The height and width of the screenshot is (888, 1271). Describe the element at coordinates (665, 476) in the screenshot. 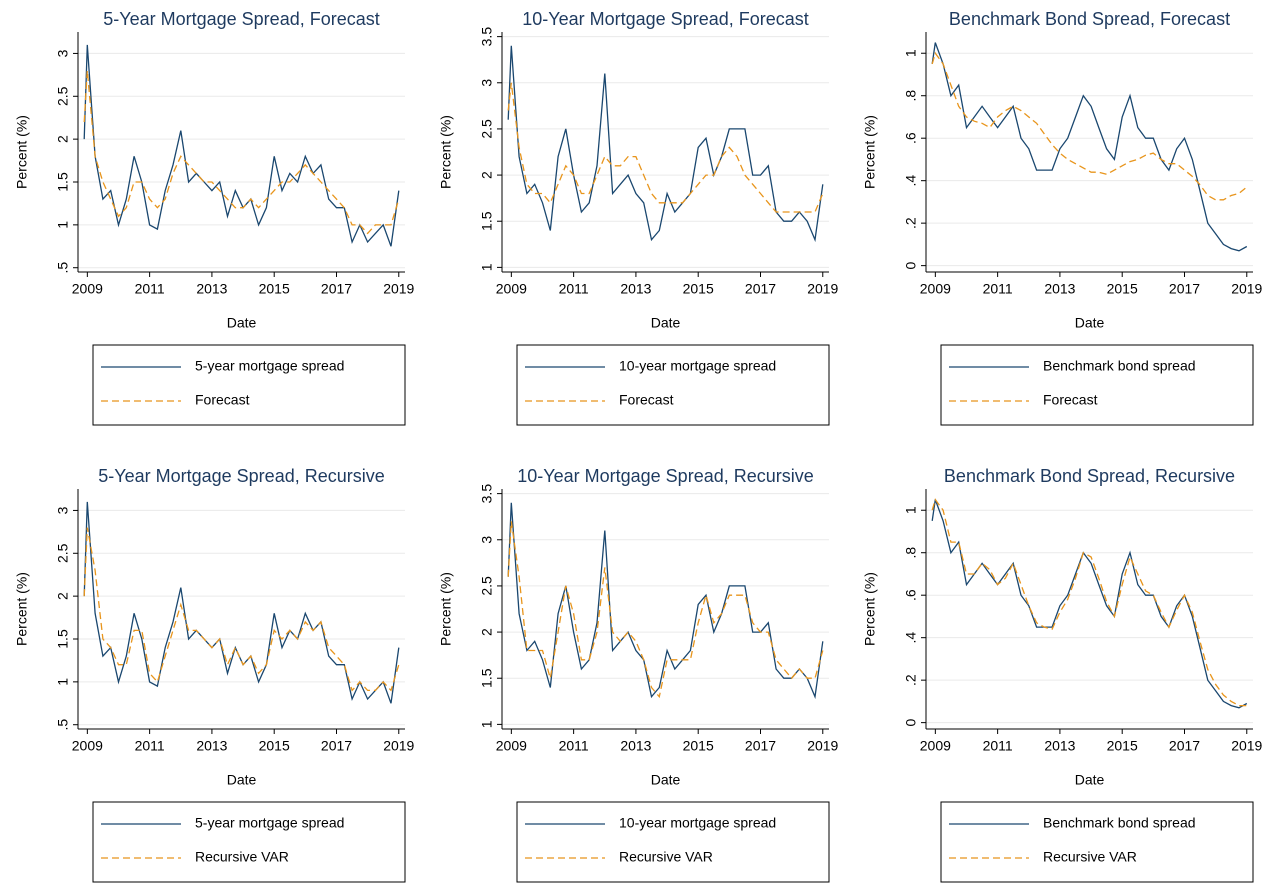

I see `chart-title: 10-Year Mortgage Spread, Recursive` at that location.